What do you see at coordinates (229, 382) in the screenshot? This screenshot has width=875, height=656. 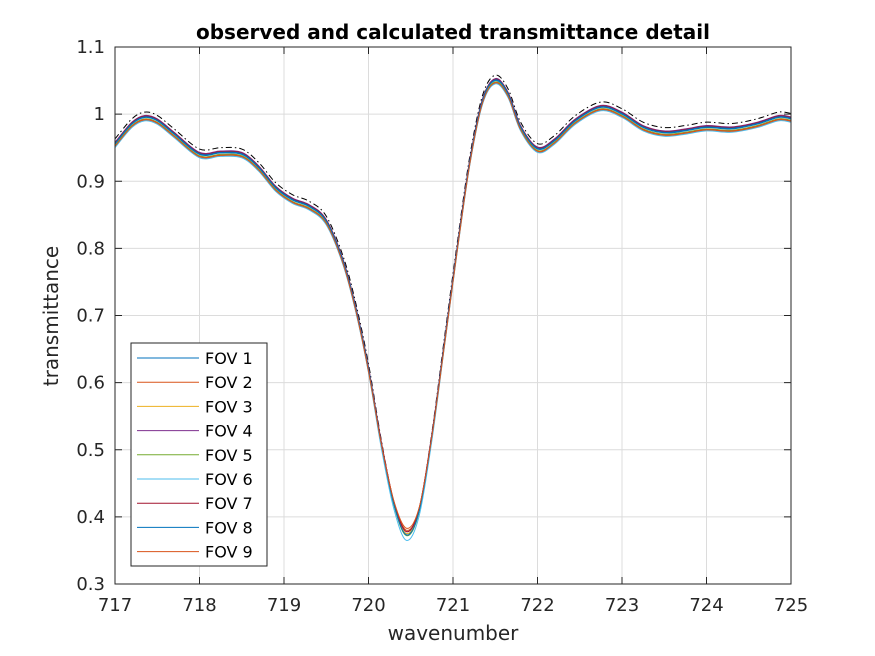 I see `legend-label: FOV 2` at bounding box center [229, 382].